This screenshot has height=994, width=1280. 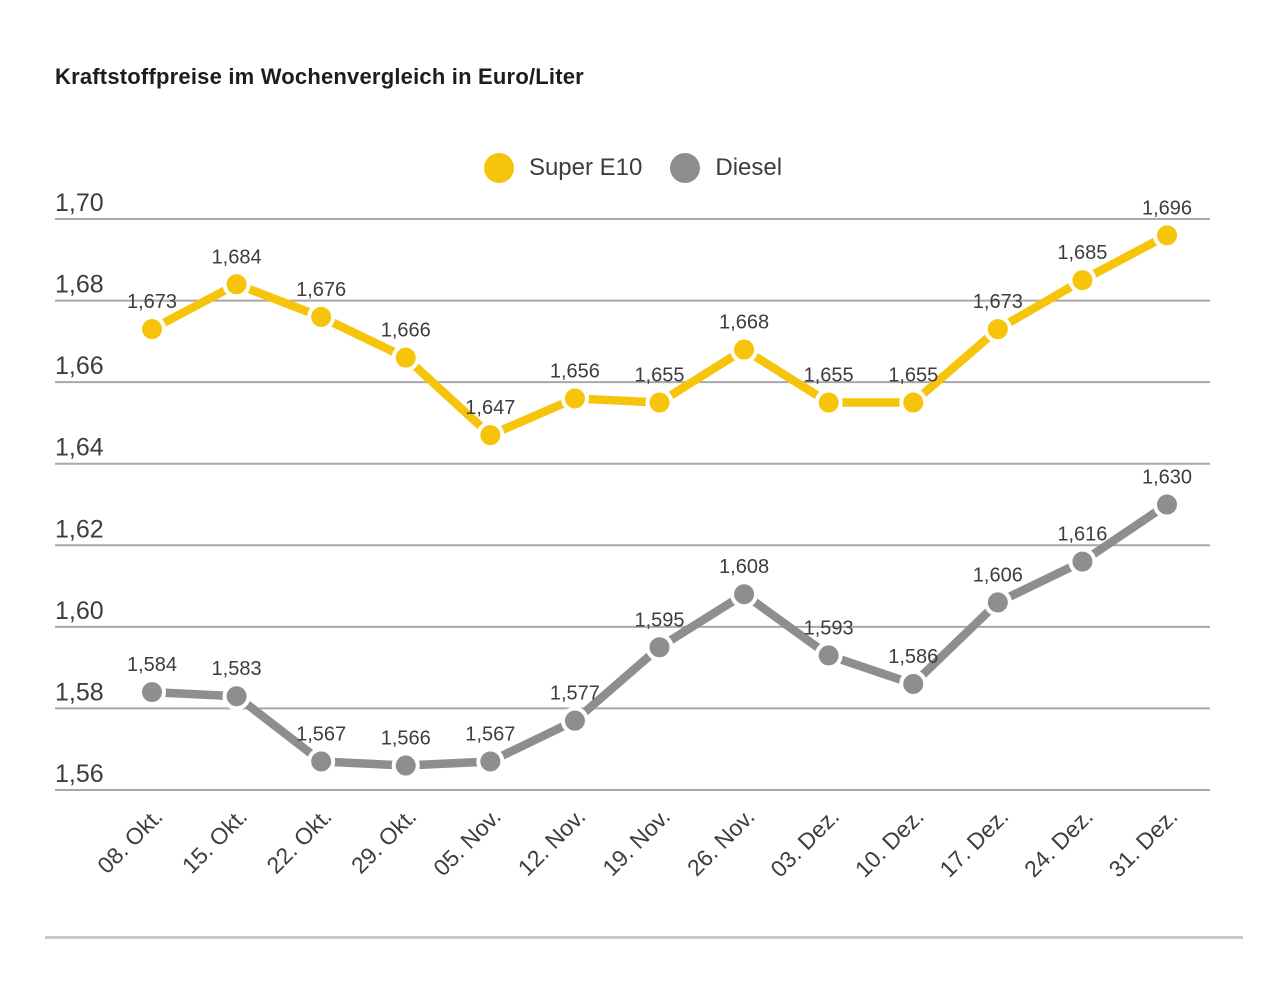 What do you see at coordinates (644, 937) in the screenshot?
I see `footer-divider` at bounding box center [644, 937].